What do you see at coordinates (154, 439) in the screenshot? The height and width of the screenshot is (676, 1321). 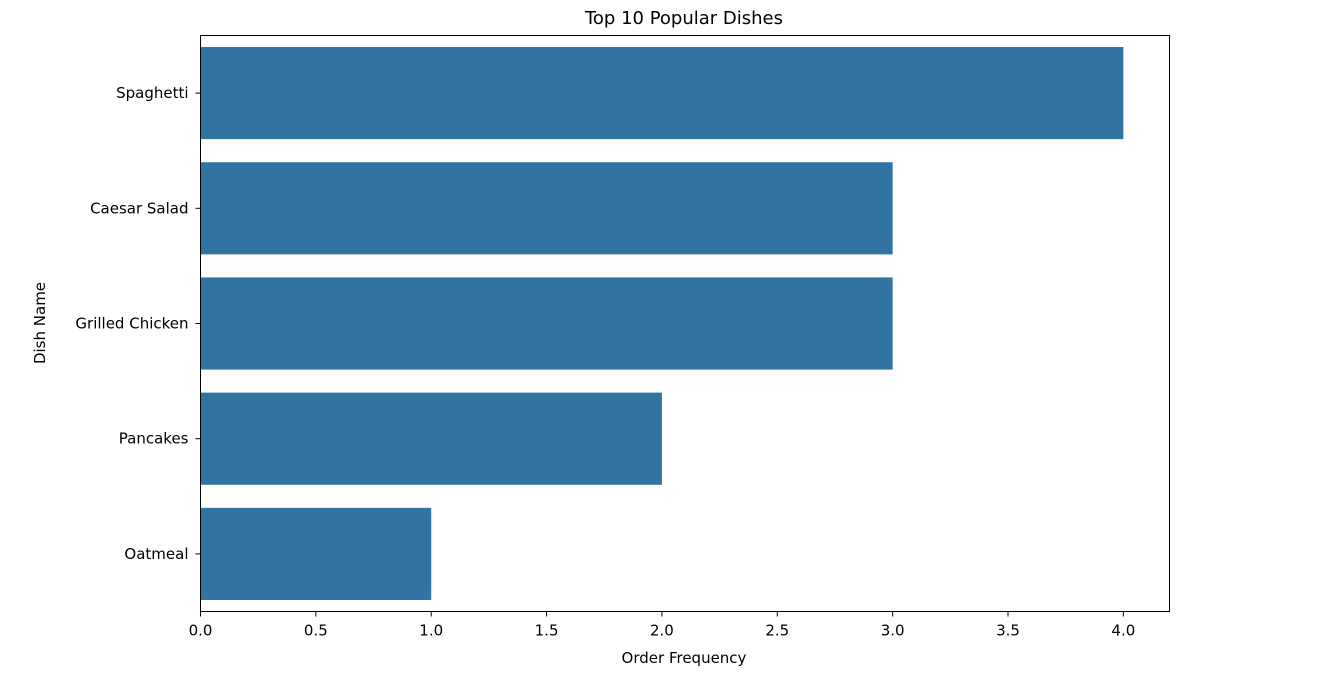 I see `y-tick-label: Pancakes` at bounding box center [154, 439].